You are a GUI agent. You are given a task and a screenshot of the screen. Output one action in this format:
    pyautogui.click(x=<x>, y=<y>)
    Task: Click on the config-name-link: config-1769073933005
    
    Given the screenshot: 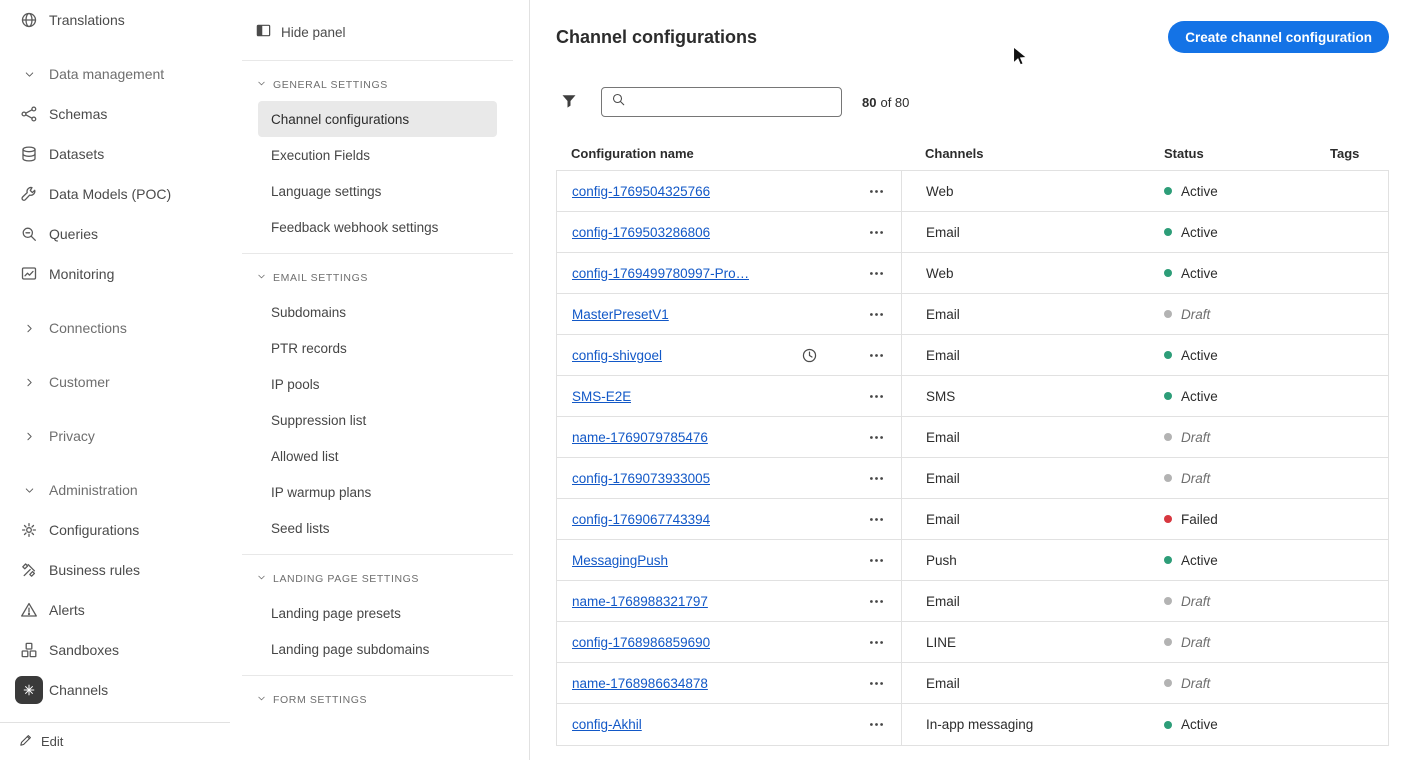 What is the action you would take?
    pyautogui.click(x=641, y=478)
    